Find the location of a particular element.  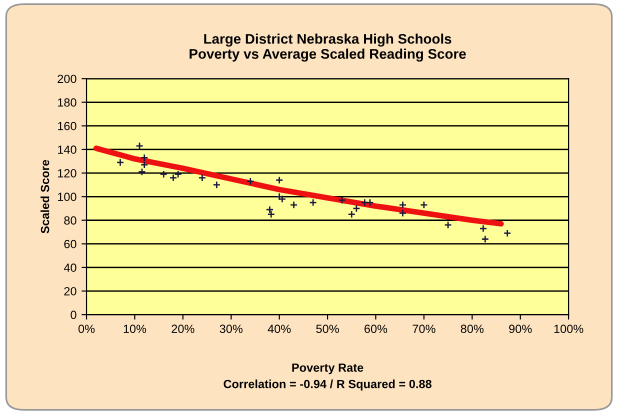

x-tick-label: 10% is located at coordinates (135, 329).